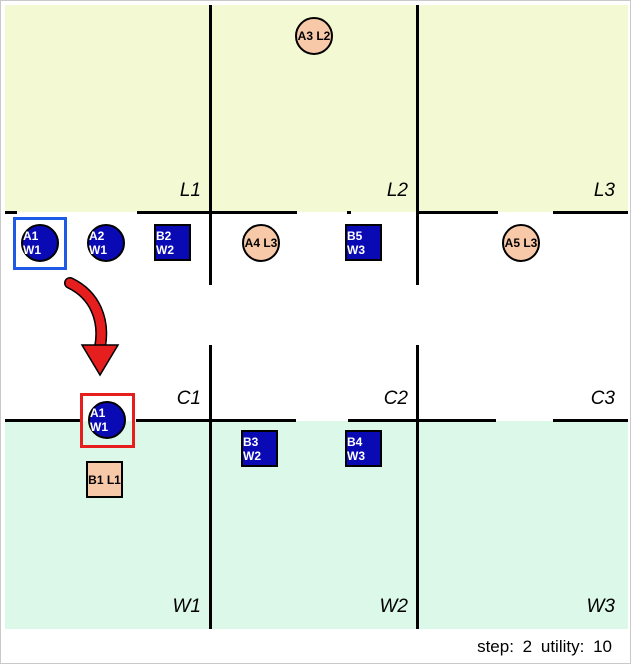 The height and width of the screenshot is (665, 632). I want to click on agent-a1: A1 W1, so click(40, 243).